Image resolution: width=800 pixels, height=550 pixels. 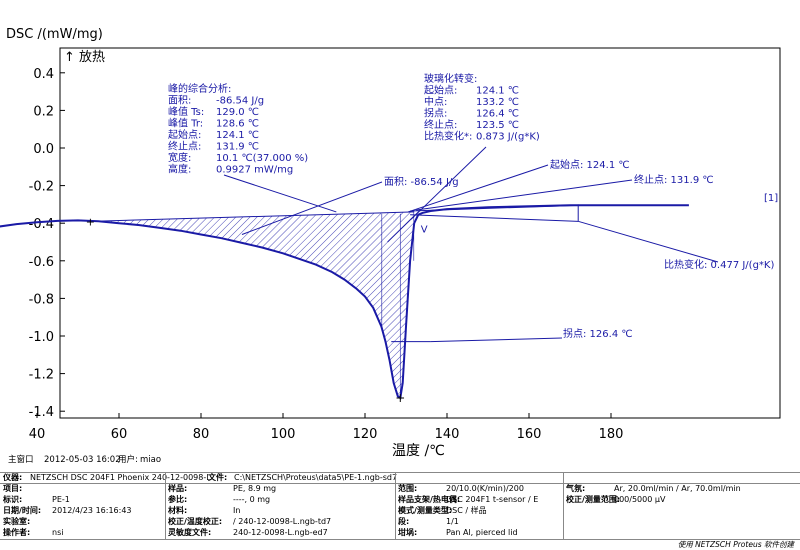 What do you see at coordinates (466, 510) in the screenshot?
I see `info-value: DSC / 样品` at bounding box center [466, 510].